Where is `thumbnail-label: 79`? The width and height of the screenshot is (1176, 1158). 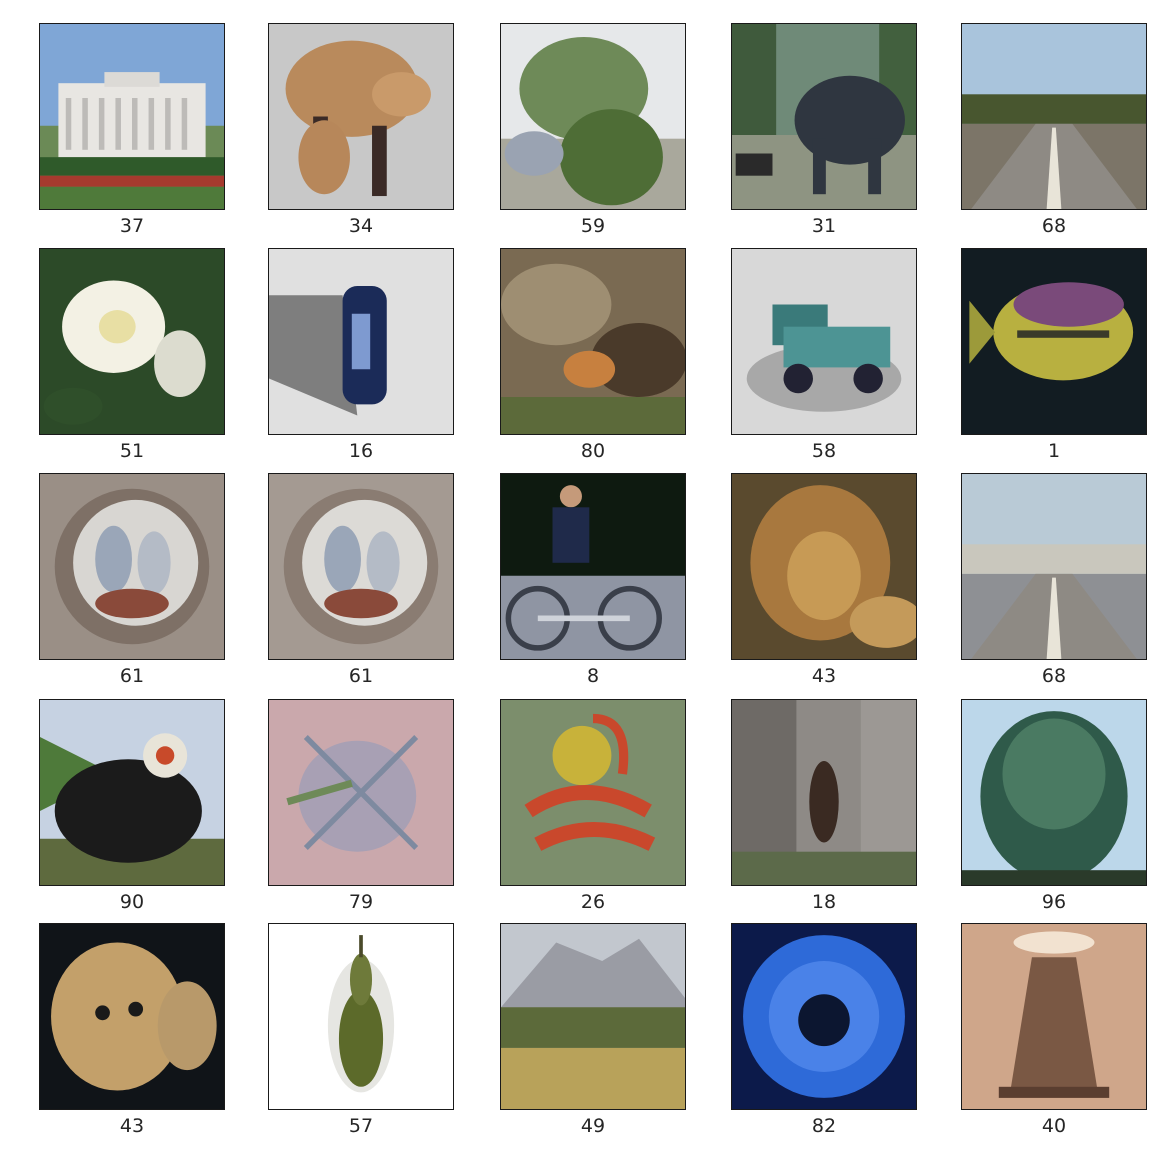 thumbnail-label: 79 is located at coordinates (361, 902).